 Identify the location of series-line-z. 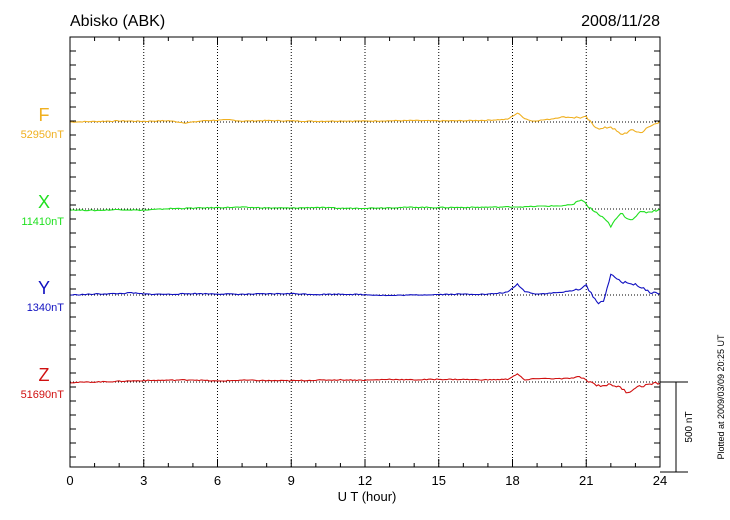
(365, 383).